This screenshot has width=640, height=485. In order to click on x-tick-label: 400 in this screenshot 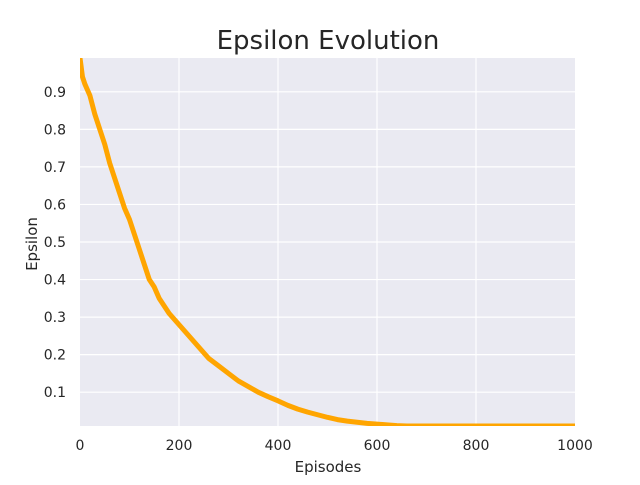, I will do `click(278, 446)`.